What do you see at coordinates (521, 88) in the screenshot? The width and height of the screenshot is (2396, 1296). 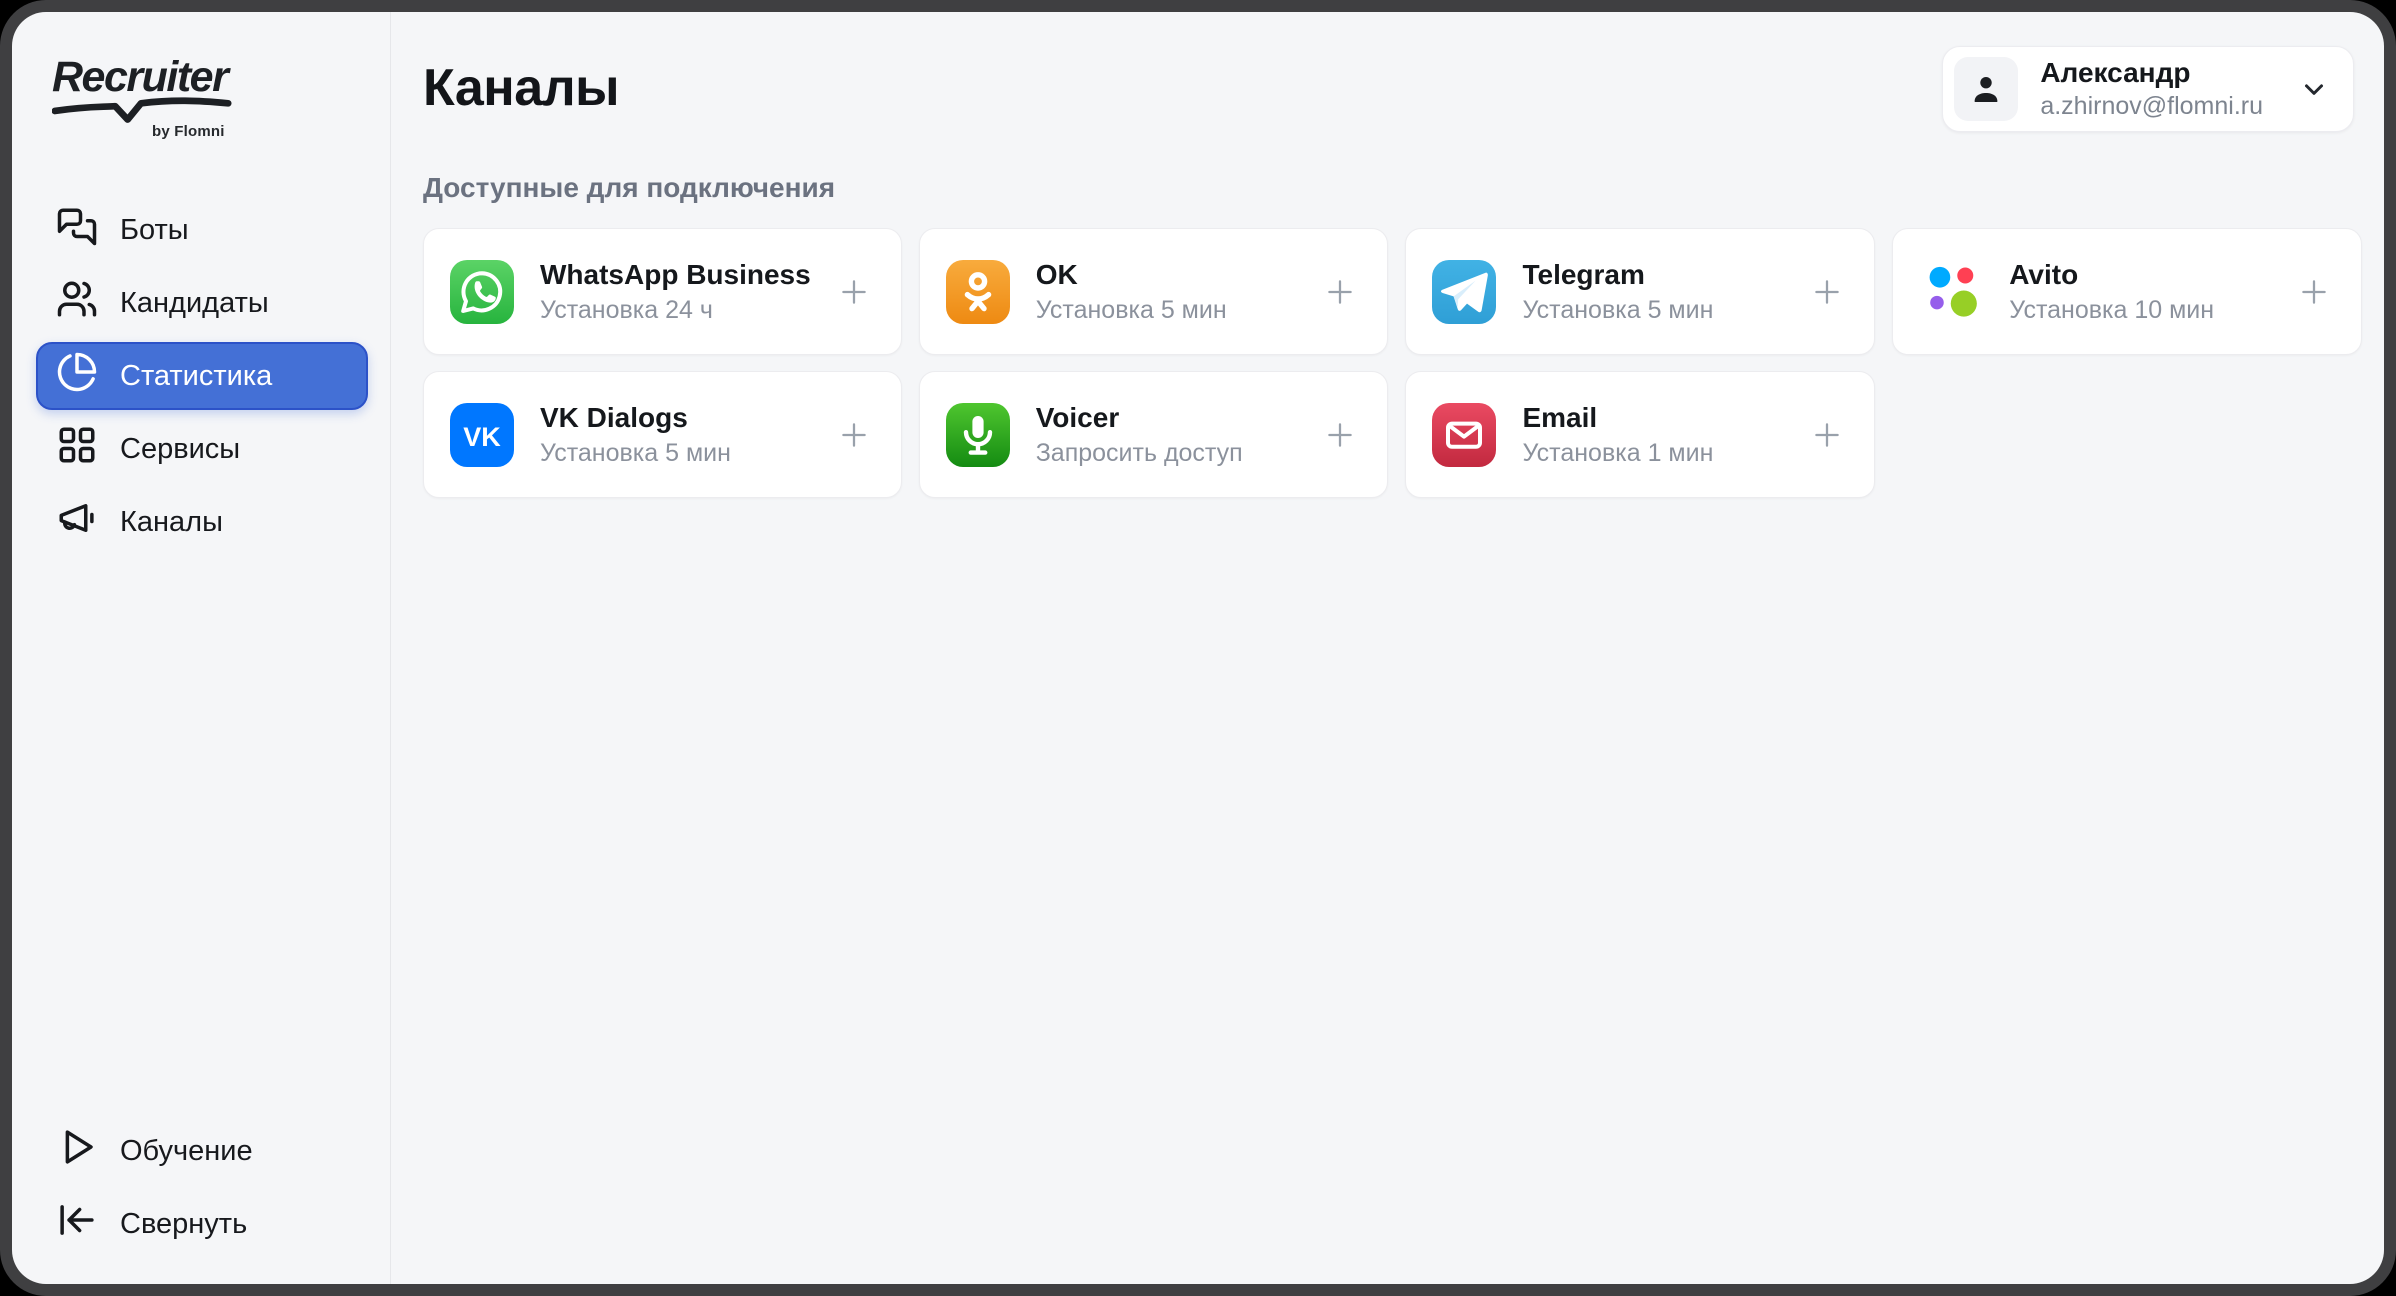 I see `page-title: Каналы` at bounding box center [521, 88].